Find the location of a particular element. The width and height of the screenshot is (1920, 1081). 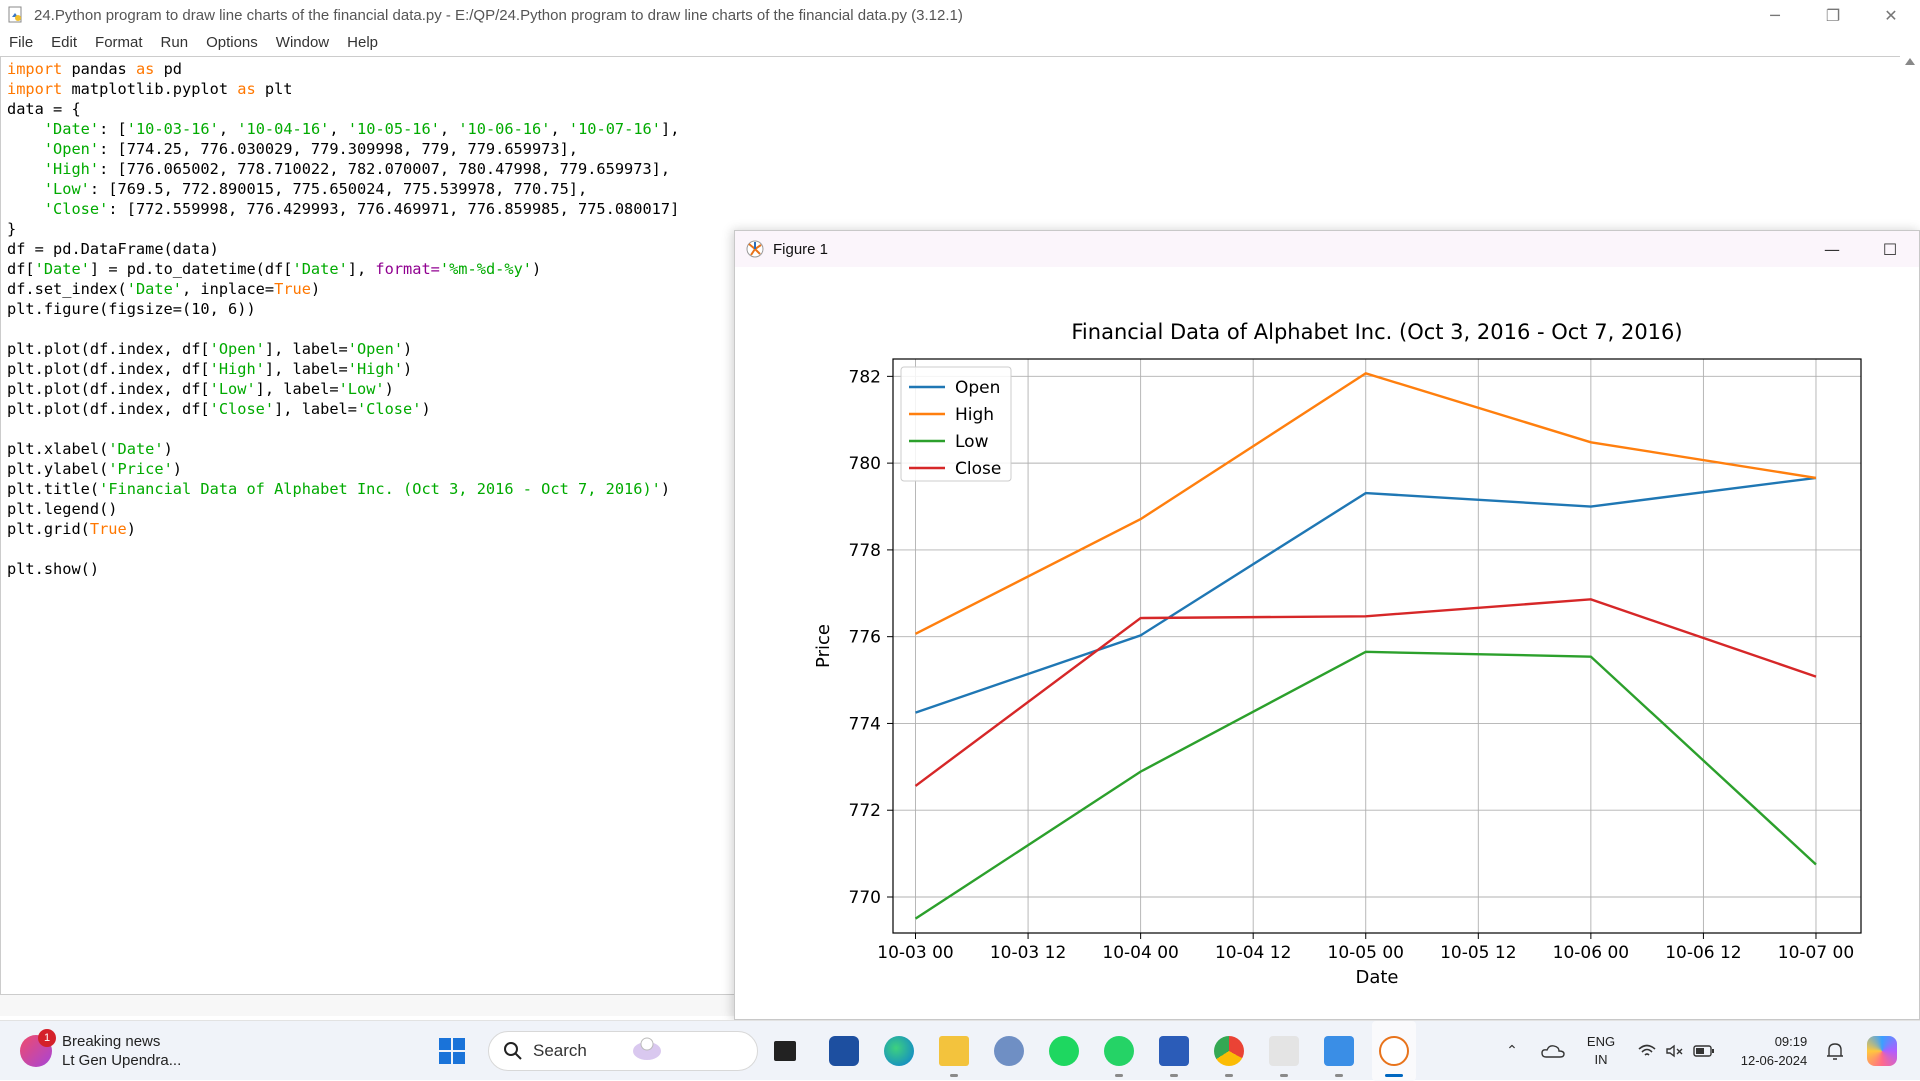

x-axis-label: Date is located at coordinates (1376, 977).